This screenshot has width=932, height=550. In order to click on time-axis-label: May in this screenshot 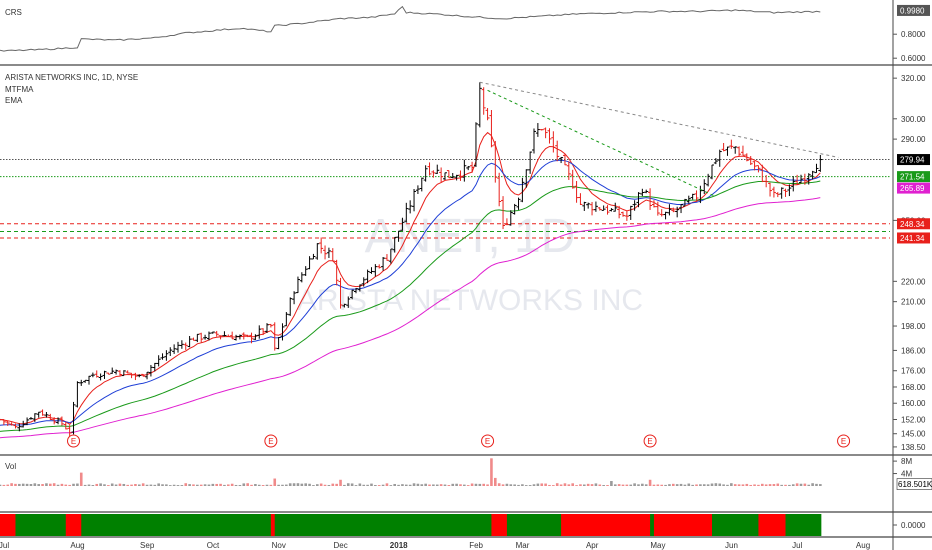, I will do `click(657, 545)`.